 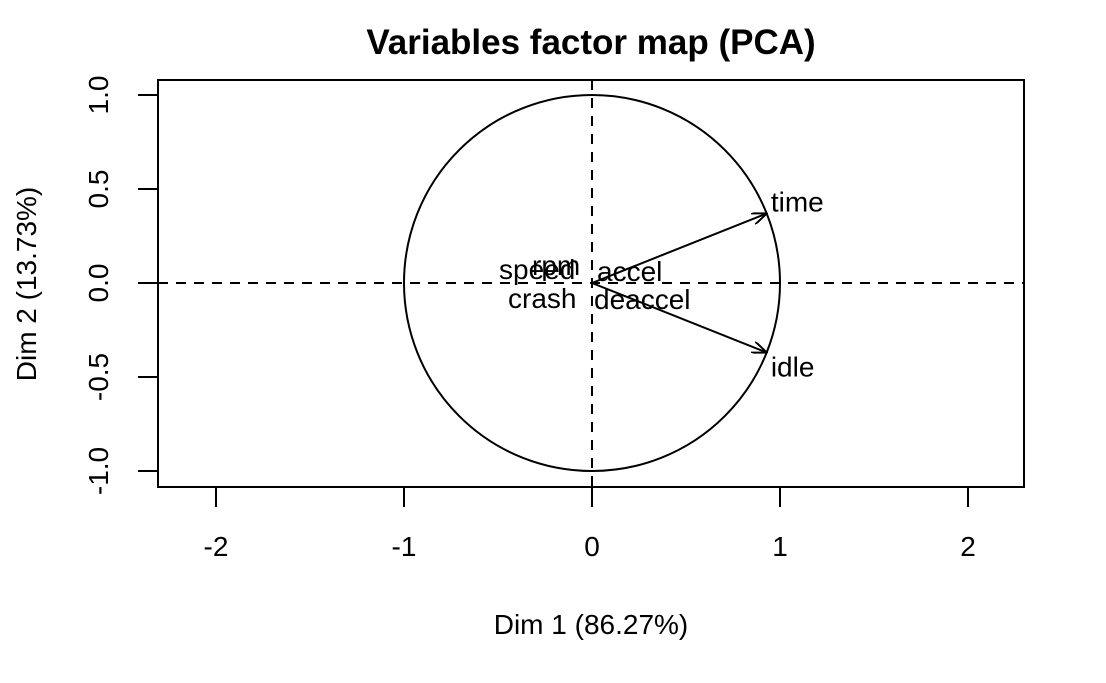 What do you see at coordinates (591, 624) in the screenshot?
I see `x-axis-label: Dim 1 (86.27%)` at bounding box center [591, 624].